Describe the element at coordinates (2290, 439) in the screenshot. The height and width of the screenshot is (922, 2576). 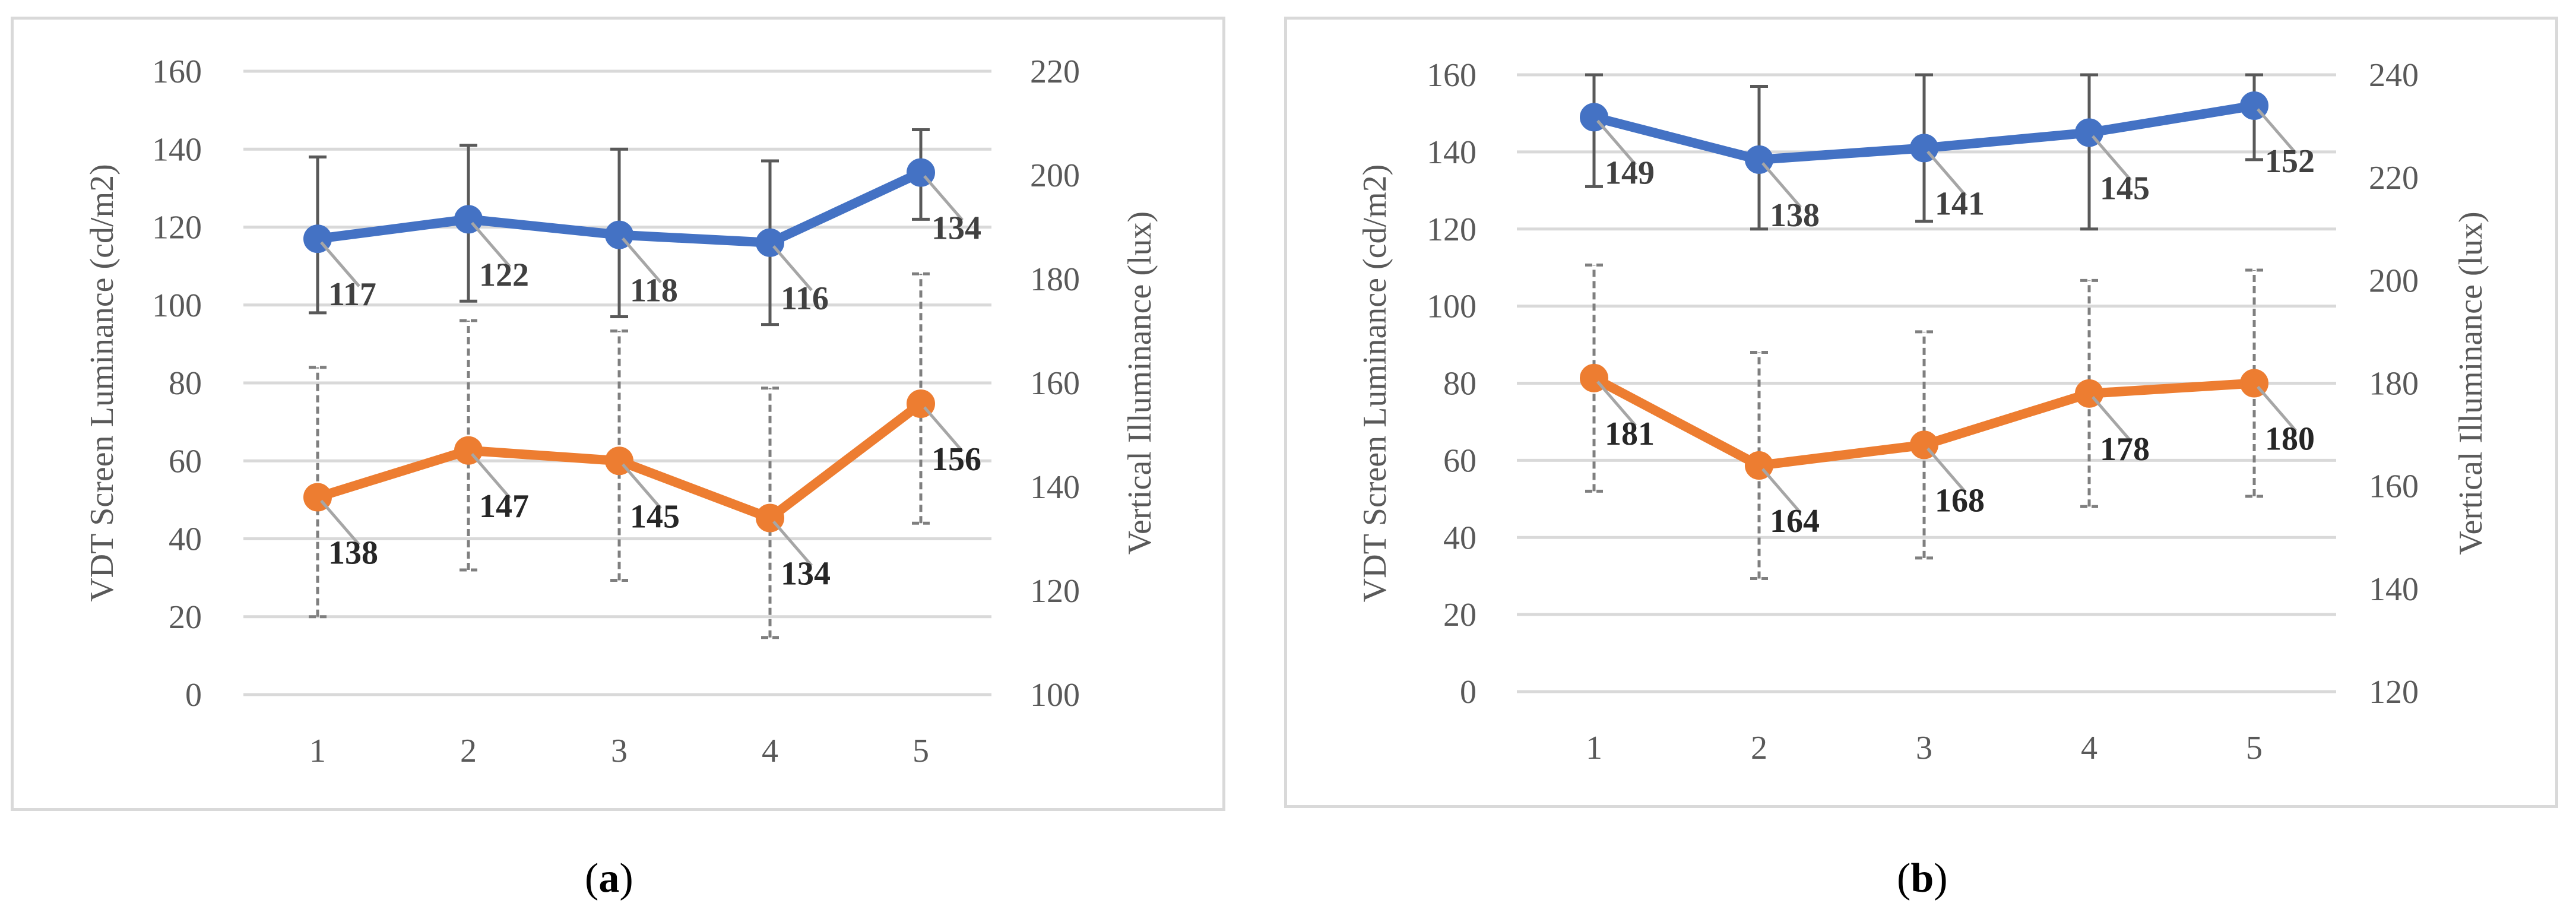
I see `data-label: 180` at that location.